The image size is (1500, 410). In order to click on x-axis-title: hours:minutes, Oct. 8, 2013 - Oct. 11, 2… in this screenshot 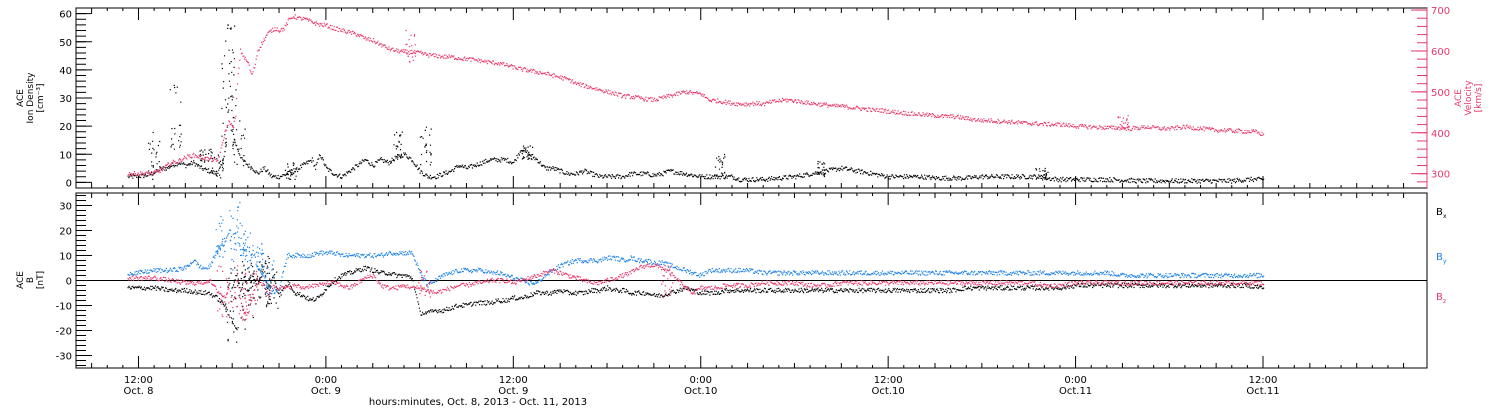, I will do `click(478, 402)`.